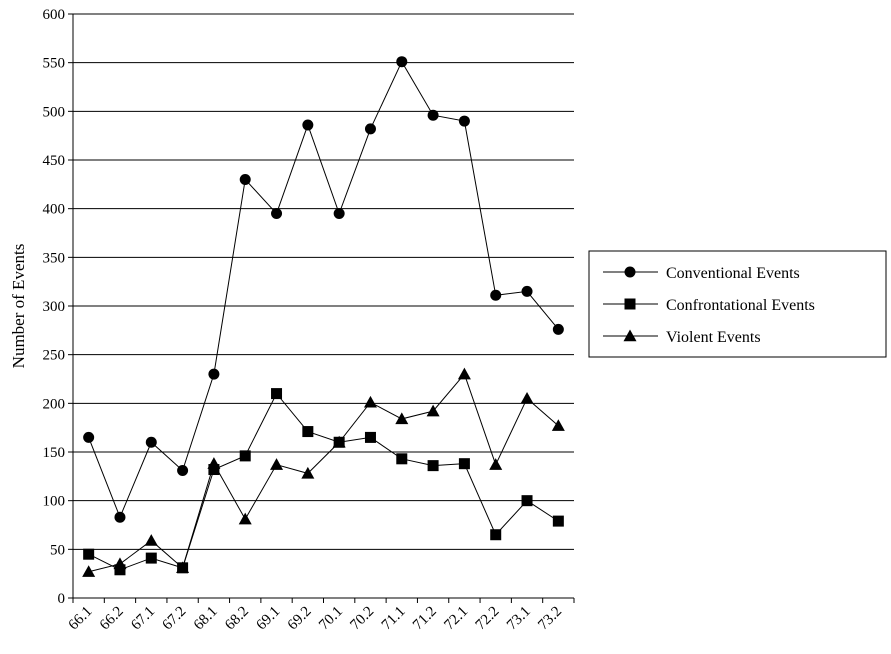  Describe the element at coordinates (54, 112) in the screenshot. I see `y-tick-label: 500` at that location.